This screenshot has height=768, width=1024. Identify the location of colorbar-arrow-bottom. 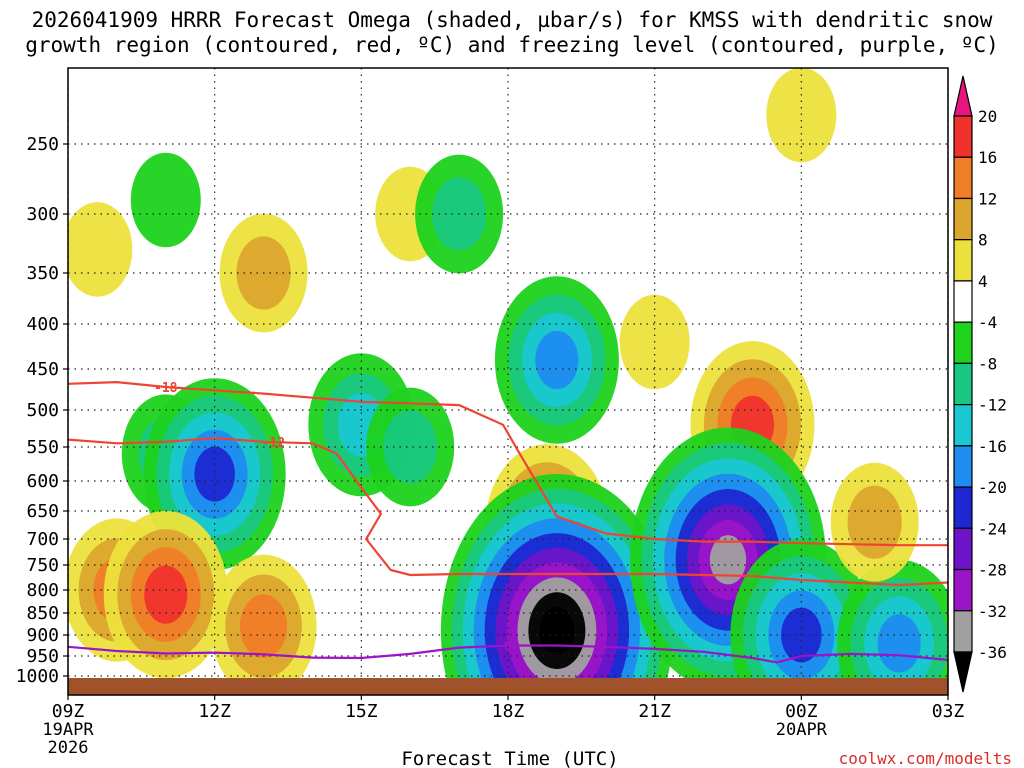
(963, 672).